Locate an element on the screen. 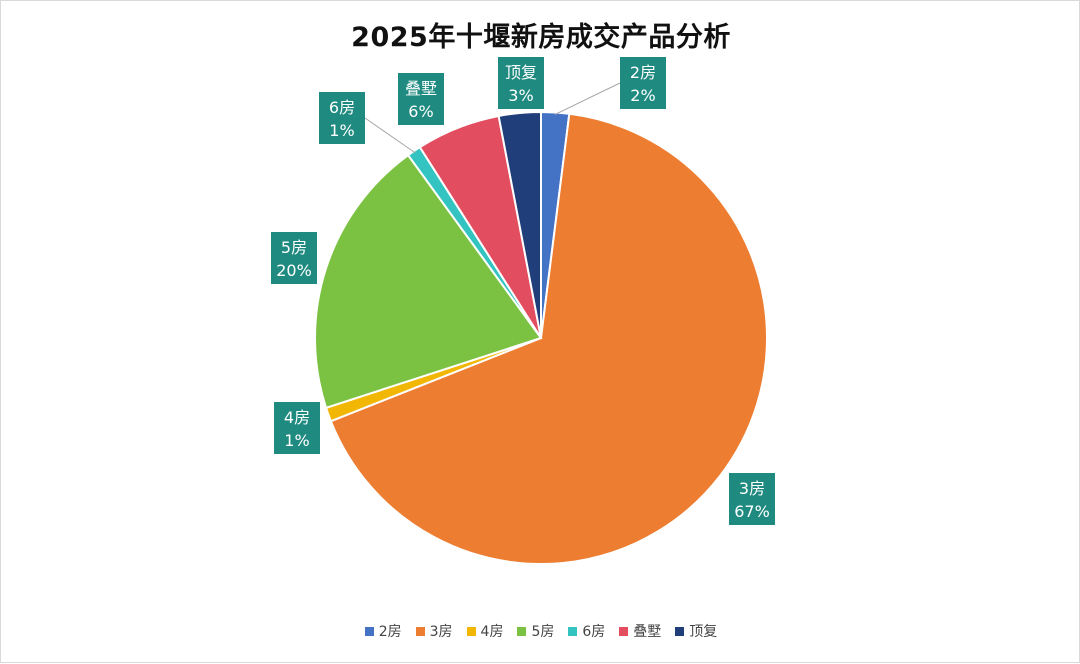 The height and width of the screenshot is (664, 1080). data-label-percent: 67% is located at coordinates (752, 511).